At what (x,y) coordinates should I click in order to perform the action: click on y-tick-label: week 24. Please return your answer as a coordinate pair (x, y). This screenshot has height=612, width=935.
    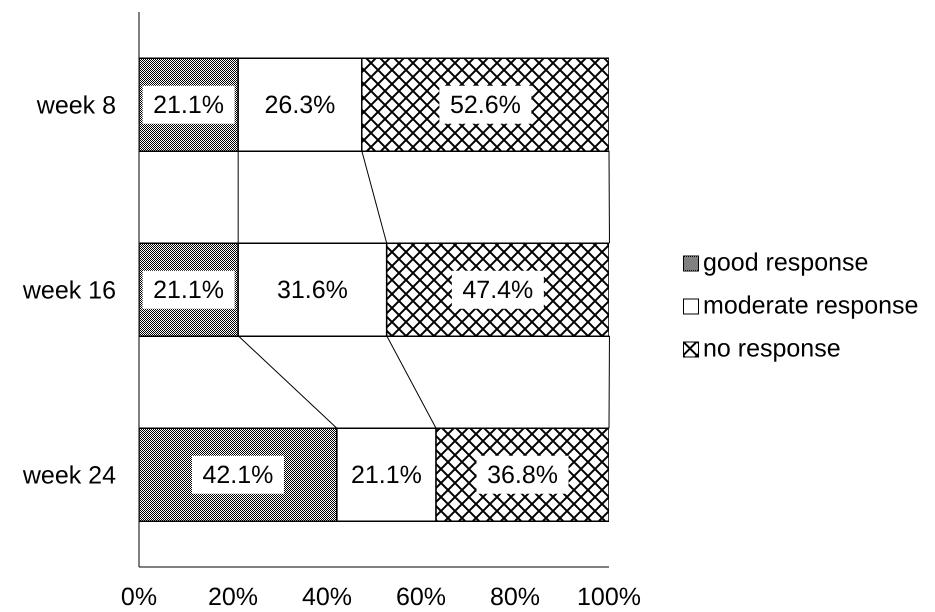
    Looking at the image, I should click on (69, 475).